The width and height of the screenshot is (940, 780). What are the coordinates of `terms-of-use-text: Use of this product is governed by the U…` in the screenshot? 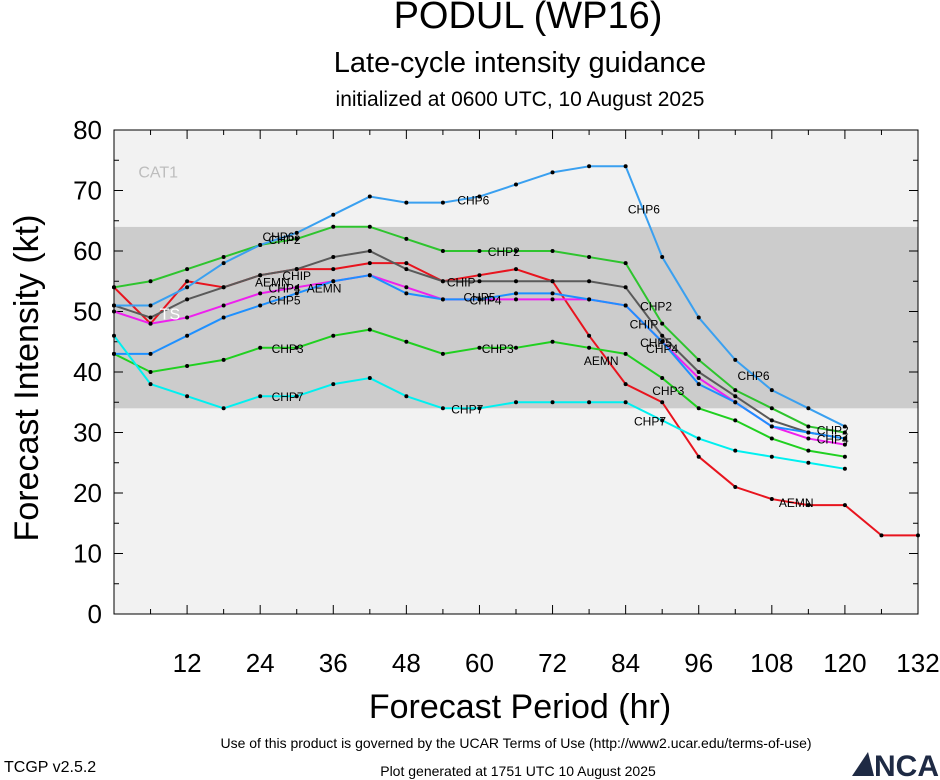 It's located at (515, 743).